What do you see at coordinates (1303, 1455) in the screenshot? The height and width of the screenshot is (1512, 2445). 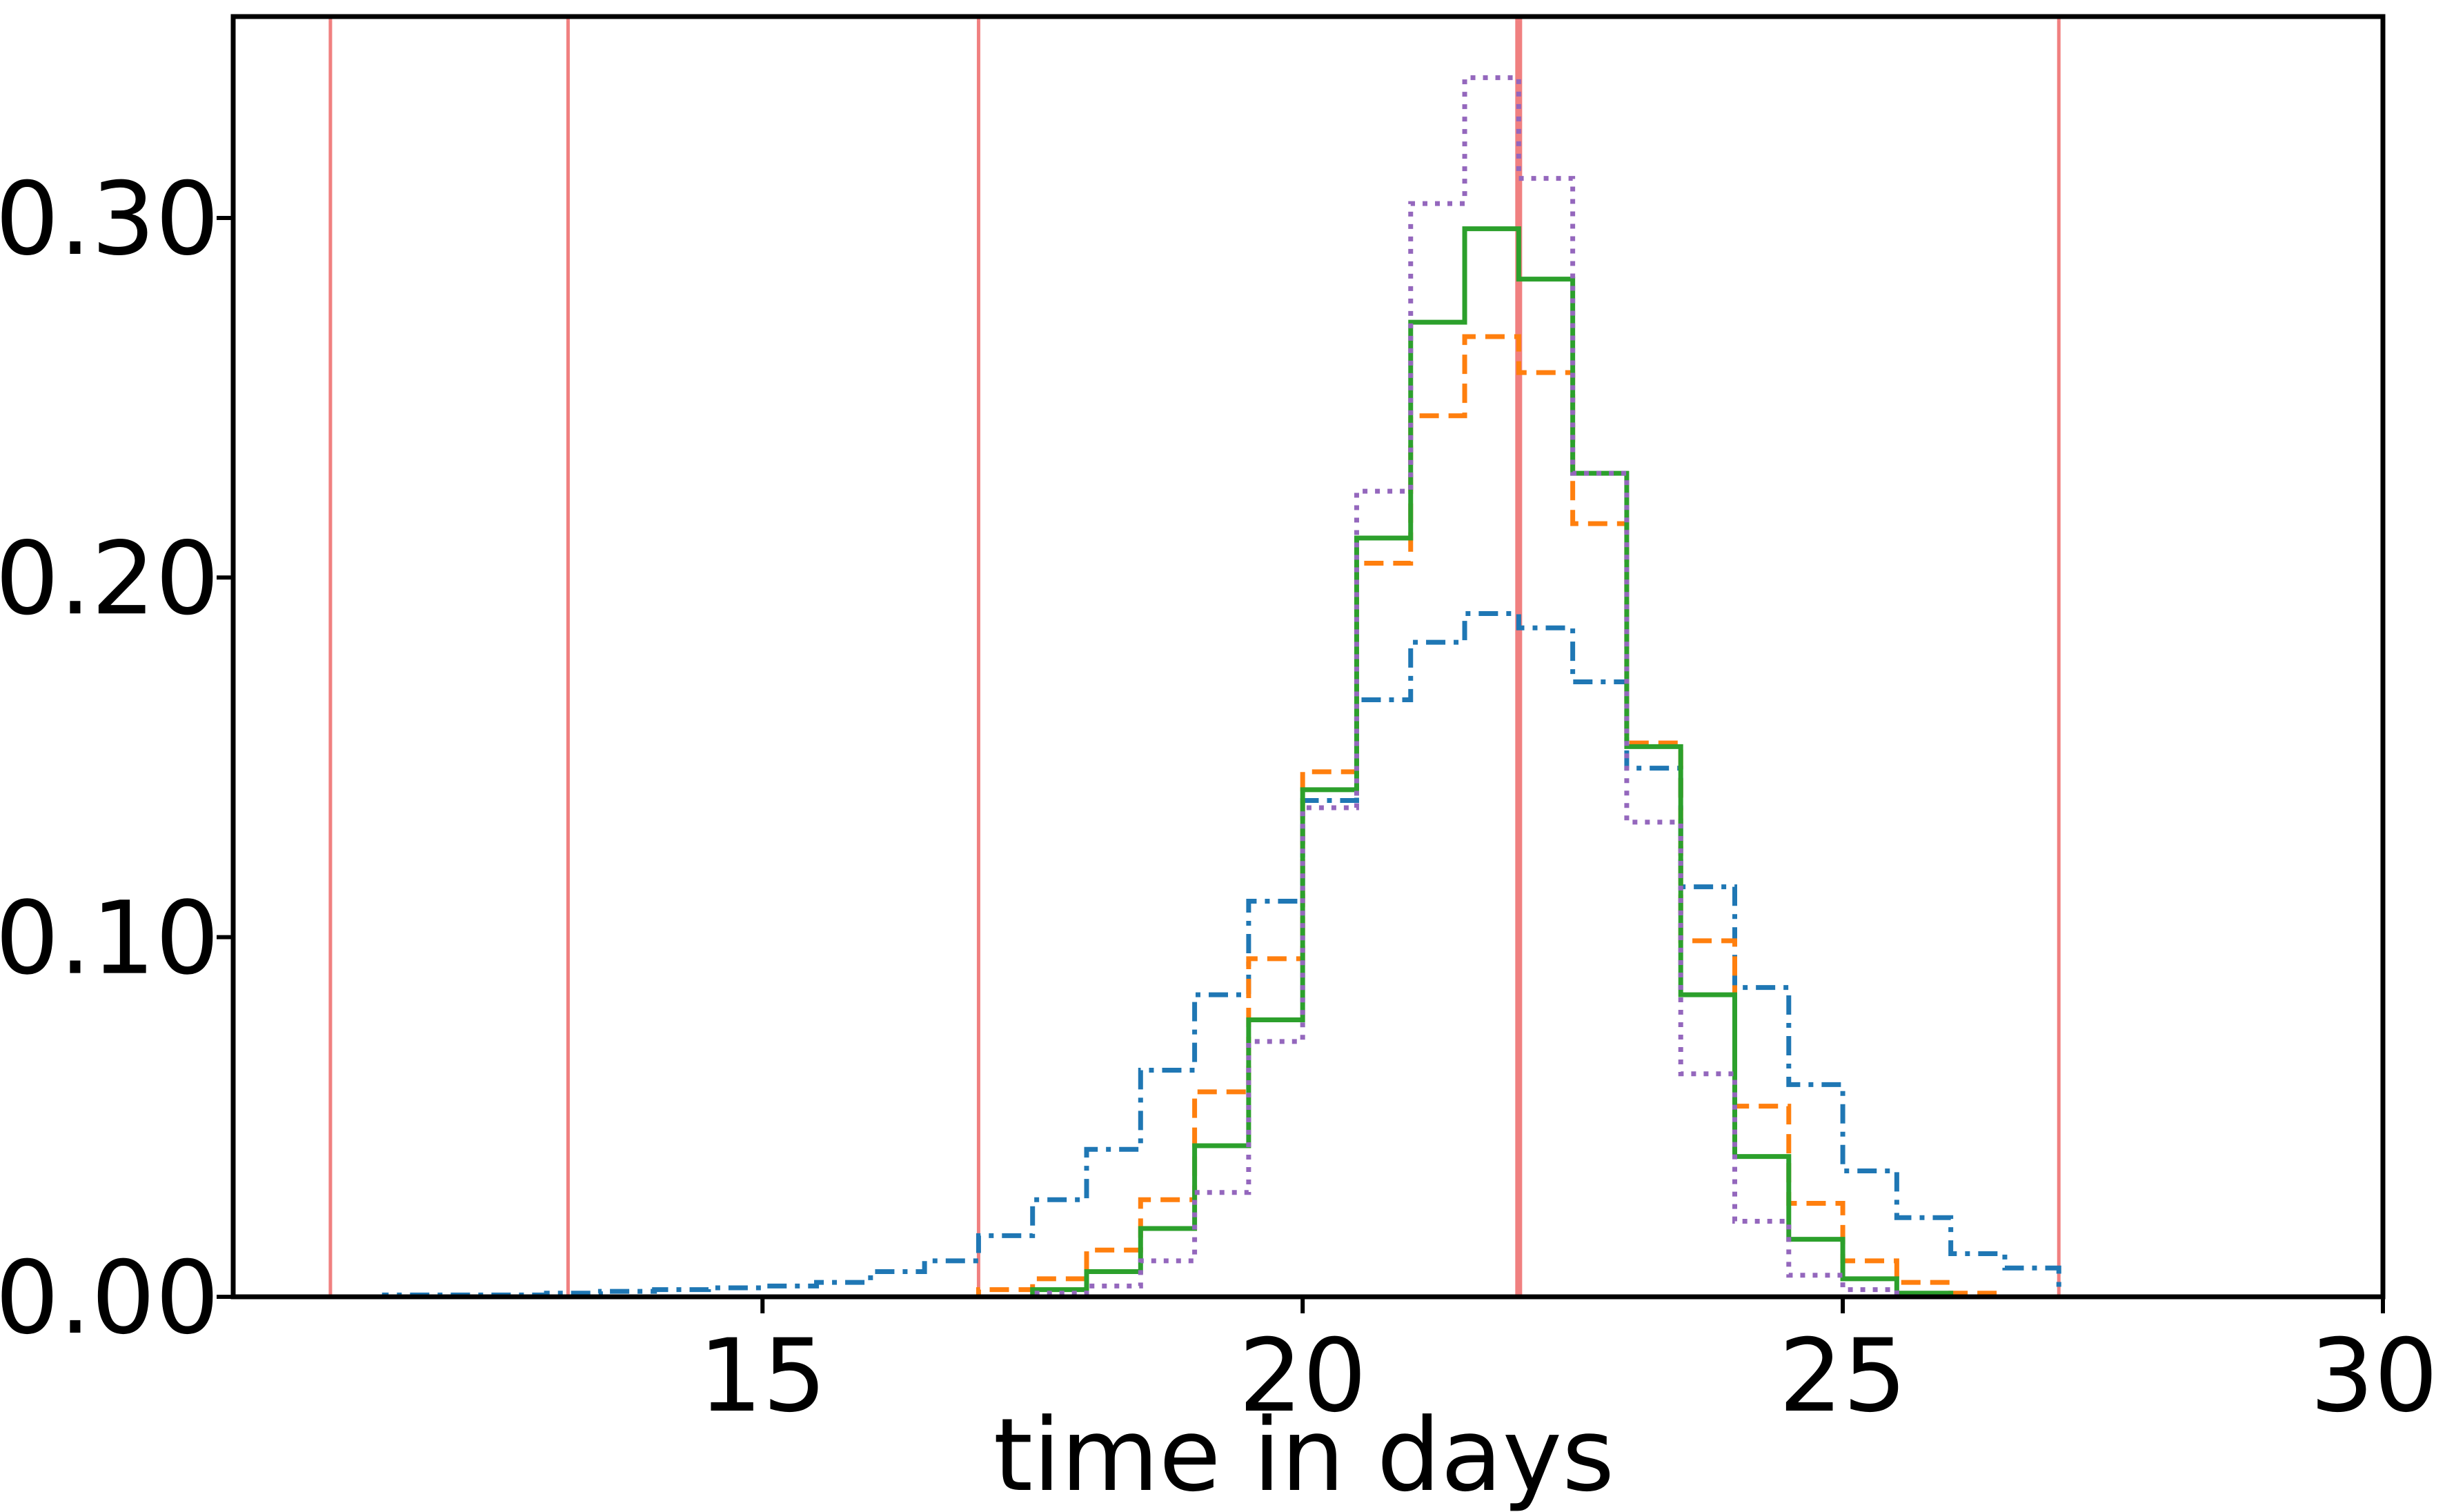 I see `x-axis-title: time in days` at bounding box center [1303, 1455].